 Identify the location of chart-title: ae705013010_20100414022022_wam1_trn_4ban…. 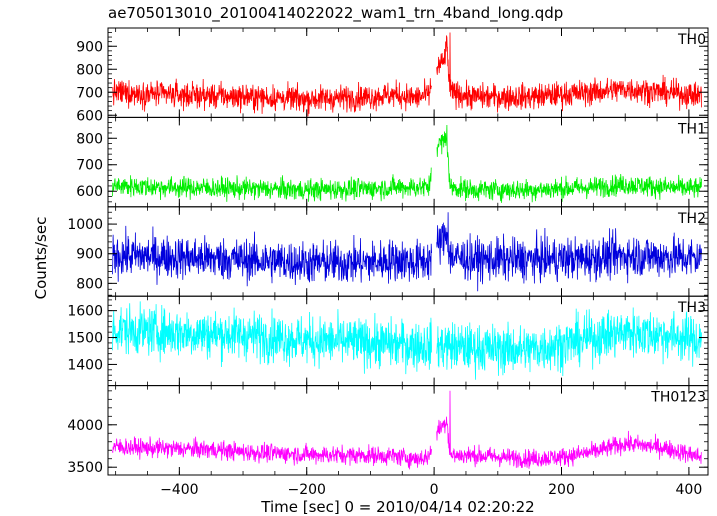
(335, 13).